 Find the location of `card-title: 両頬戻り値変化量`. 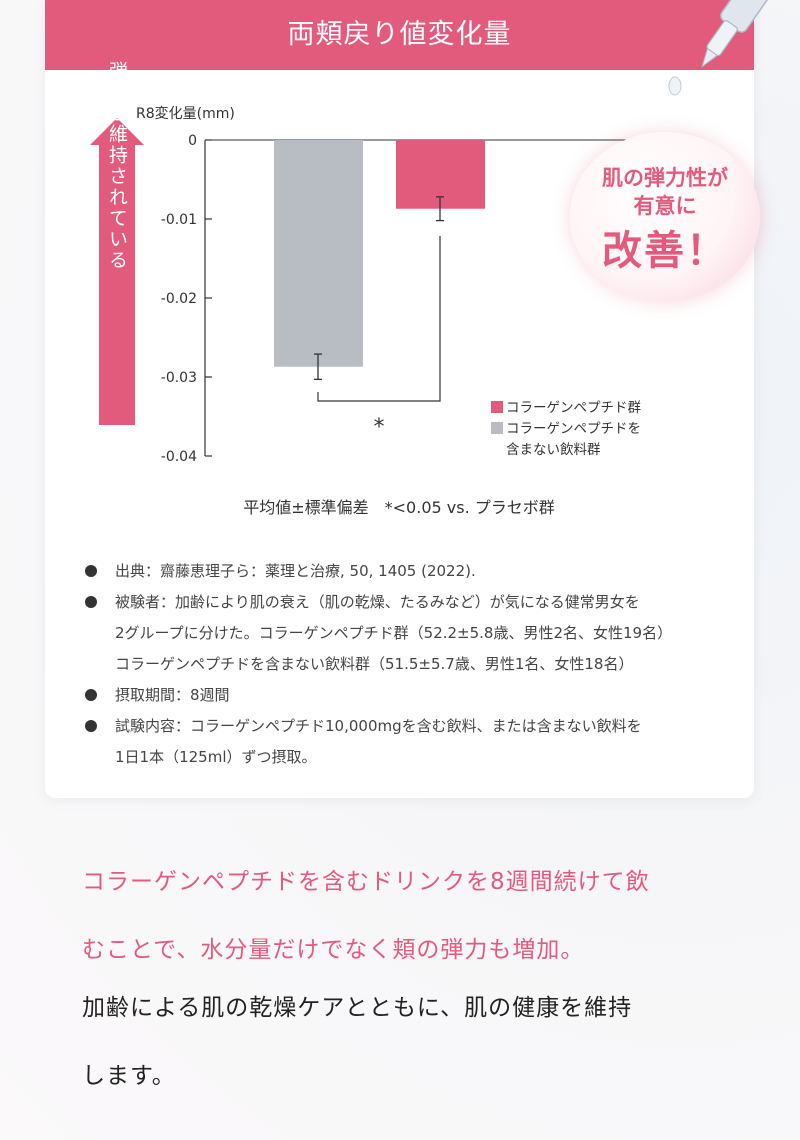

card-title: 両頬戻り値変化量 is located at coordinates (399, 35).